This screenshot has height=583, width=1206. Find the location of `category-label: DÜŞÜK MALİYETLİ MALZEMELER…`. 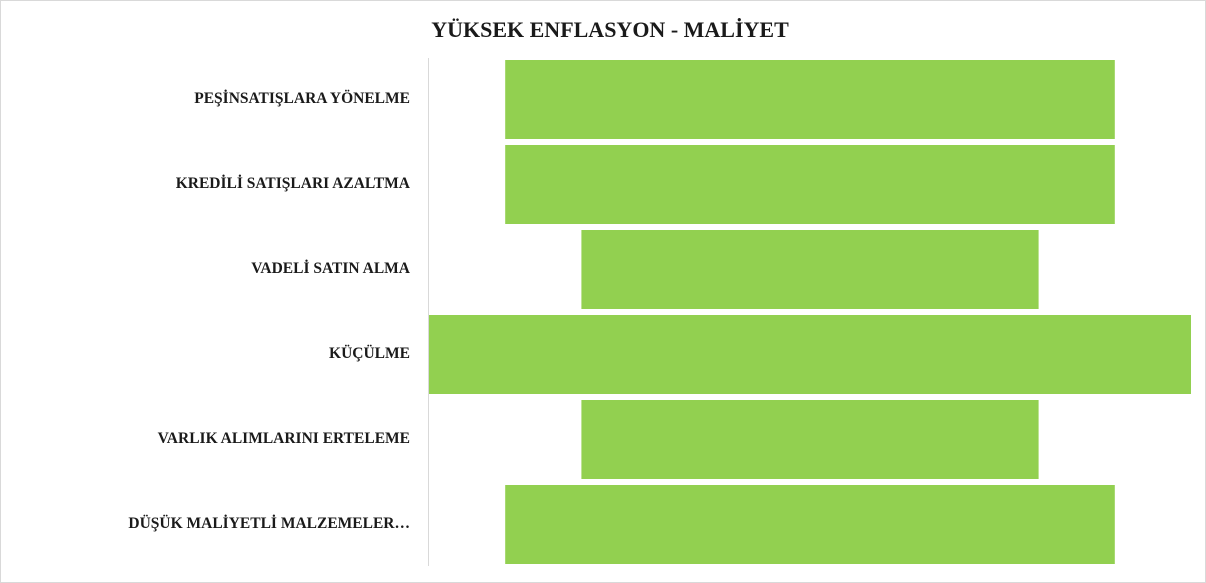

category-label: DÜŞÜK MALİYETLİ MALZEMELER… is located at coordinates (269, 523).